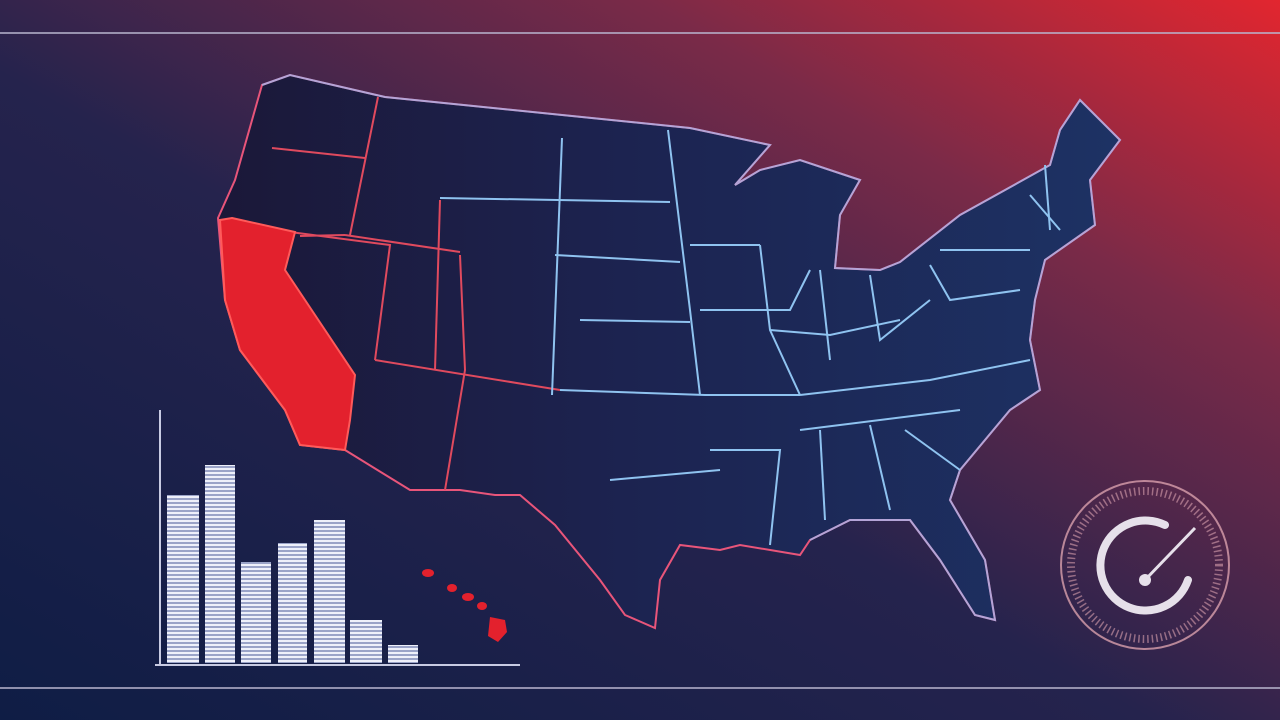 This screenshot has height=720, width=1280. I want to click on gauge-graphic, so click(1145, 565).